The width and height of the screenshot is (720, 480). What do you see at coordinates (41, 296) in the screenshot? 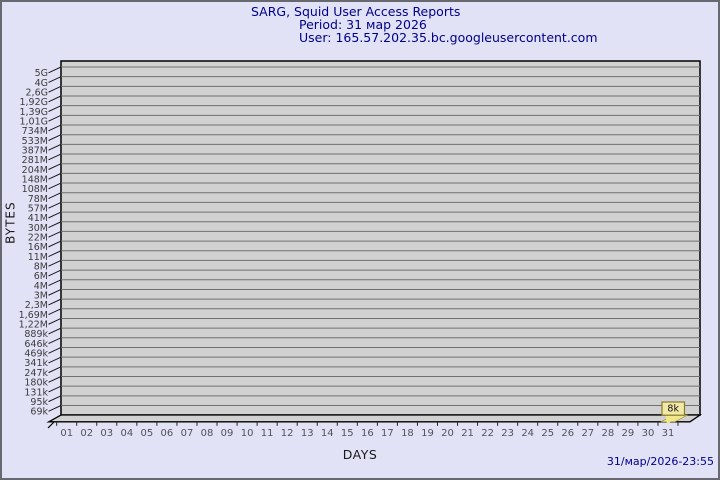
I see `y-tick-label: 3M` at bounding box center [41, 296].